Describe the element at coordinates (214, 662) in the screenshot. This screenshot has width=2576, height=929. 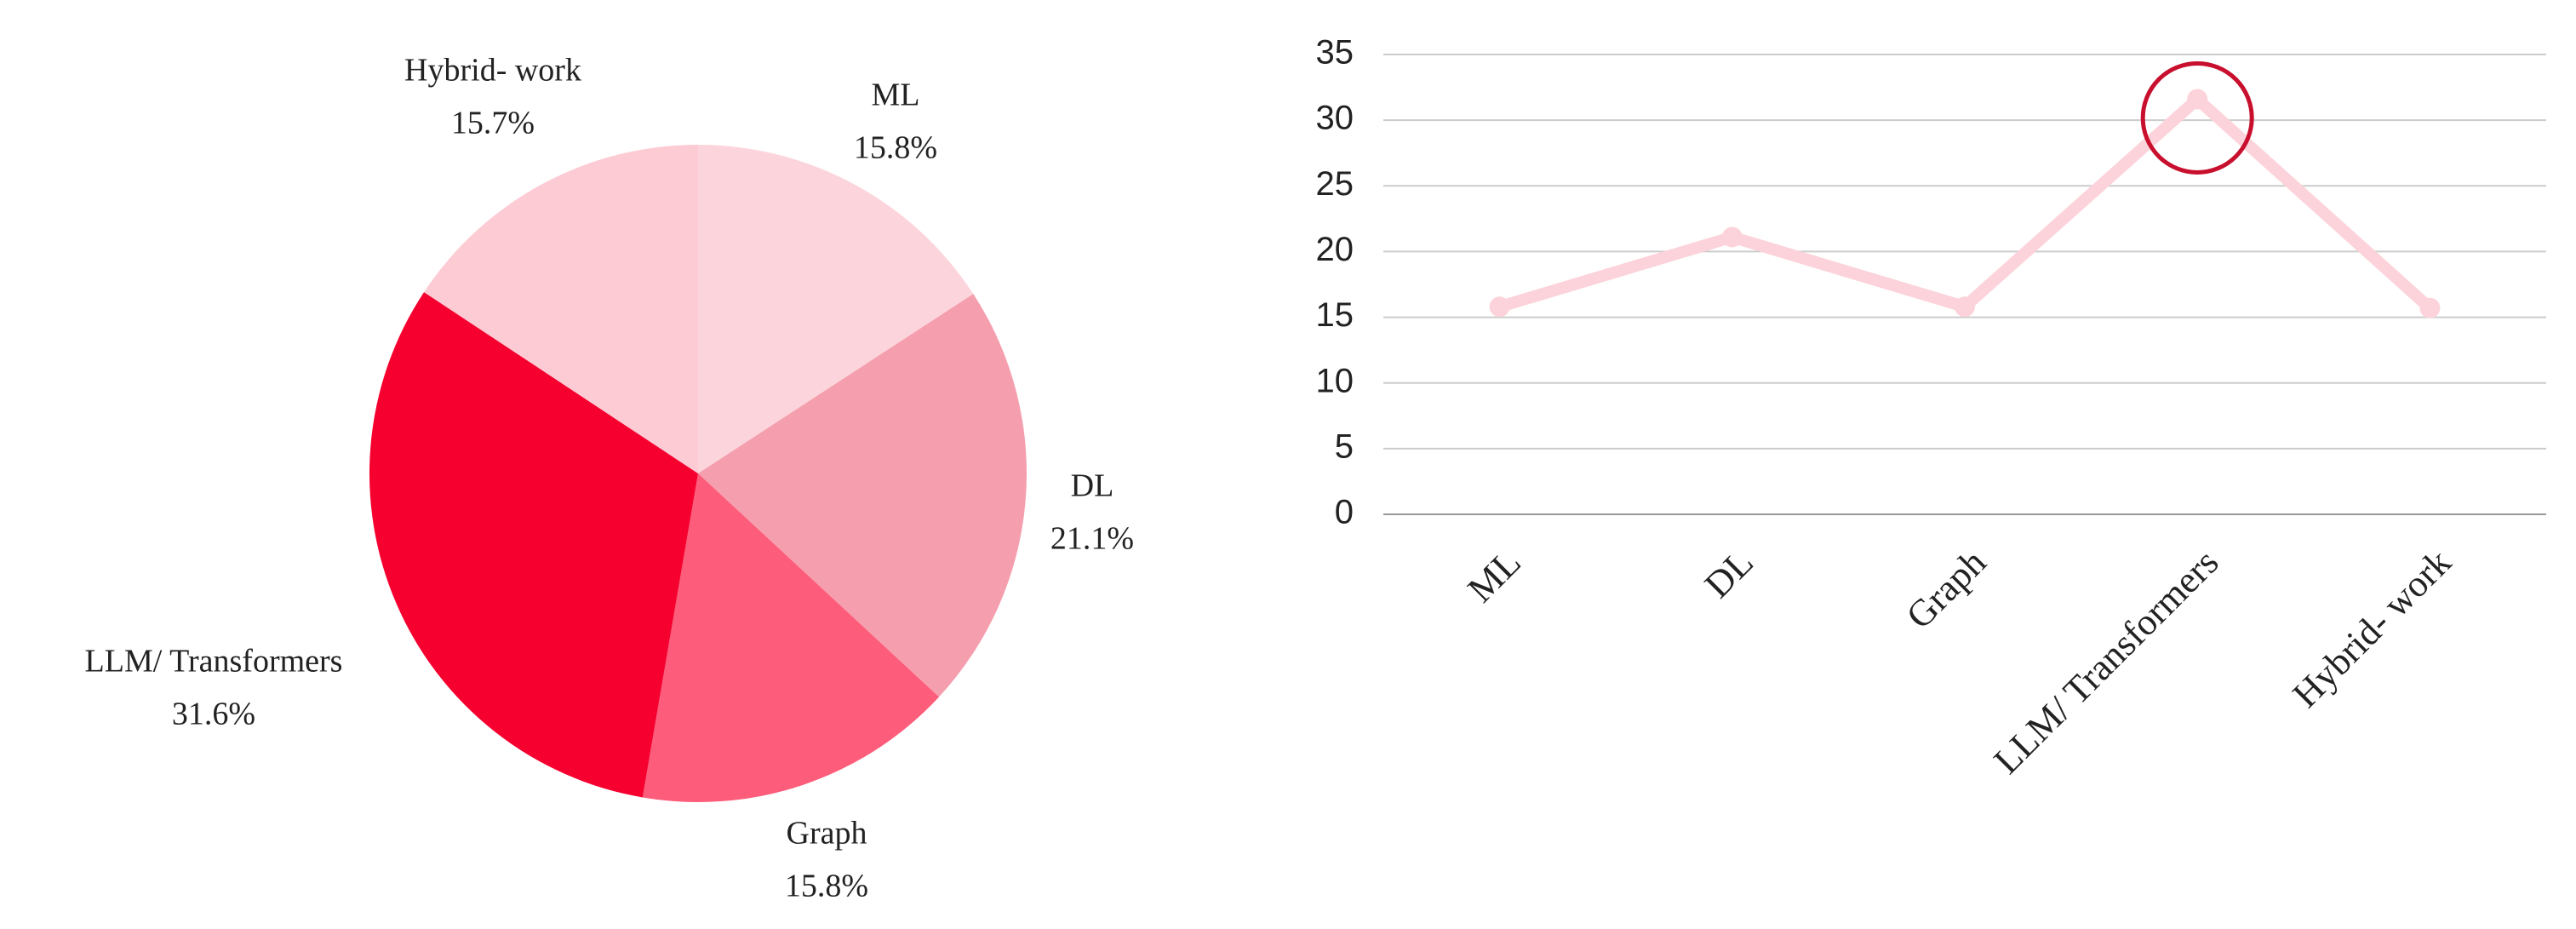
I see `slice-label: LLM/ Transformers` at that location.